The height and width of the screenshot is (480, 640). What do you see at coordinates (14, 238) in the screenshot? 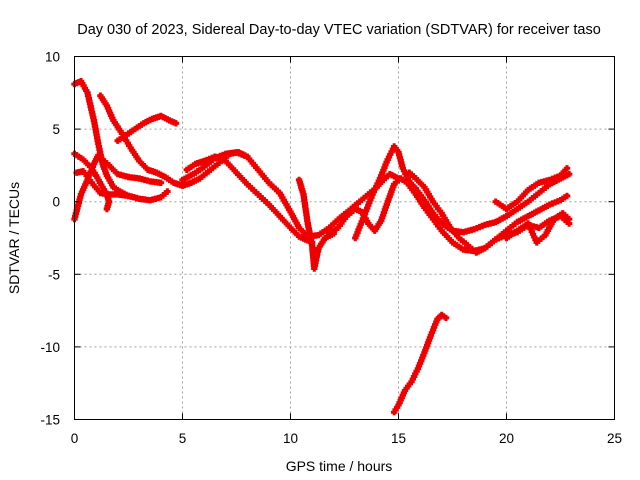
I see `y-axis-label: SDTVAR / TECUs` at bounding box center [14, 238].